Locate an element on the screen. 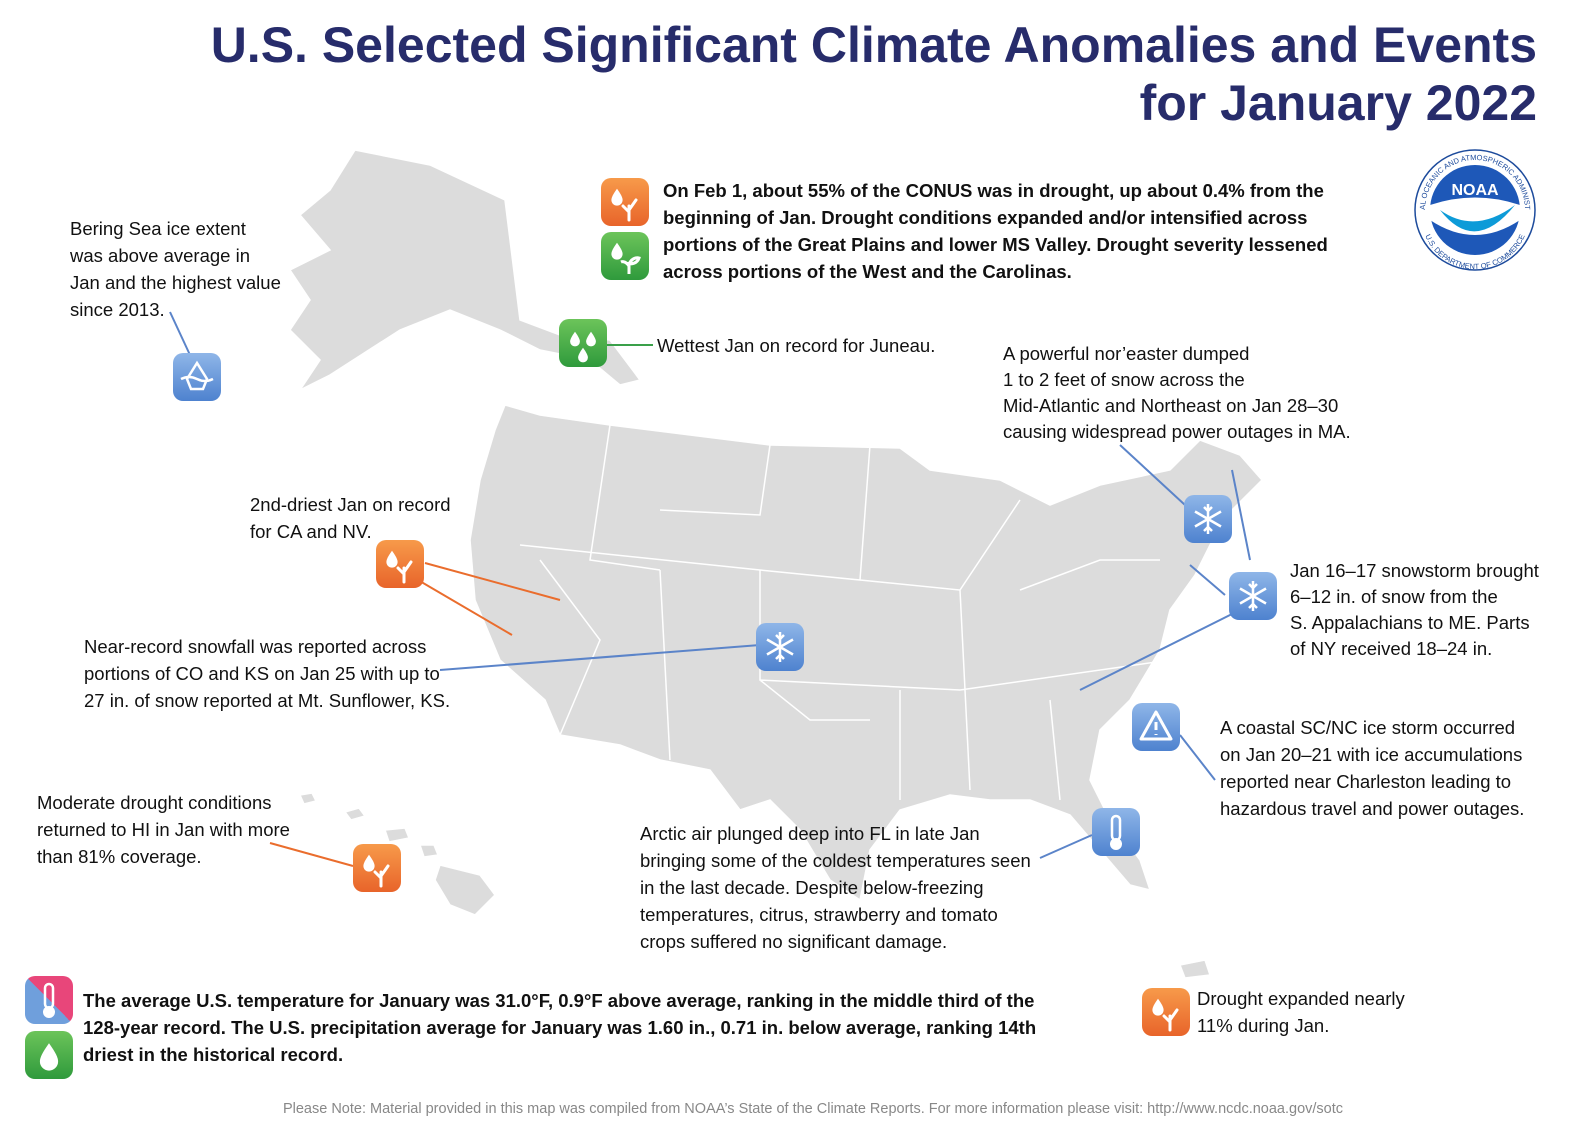 The width and height of the screenshot is (1575, 1125). state-lines is located at coordinates (845, 612).